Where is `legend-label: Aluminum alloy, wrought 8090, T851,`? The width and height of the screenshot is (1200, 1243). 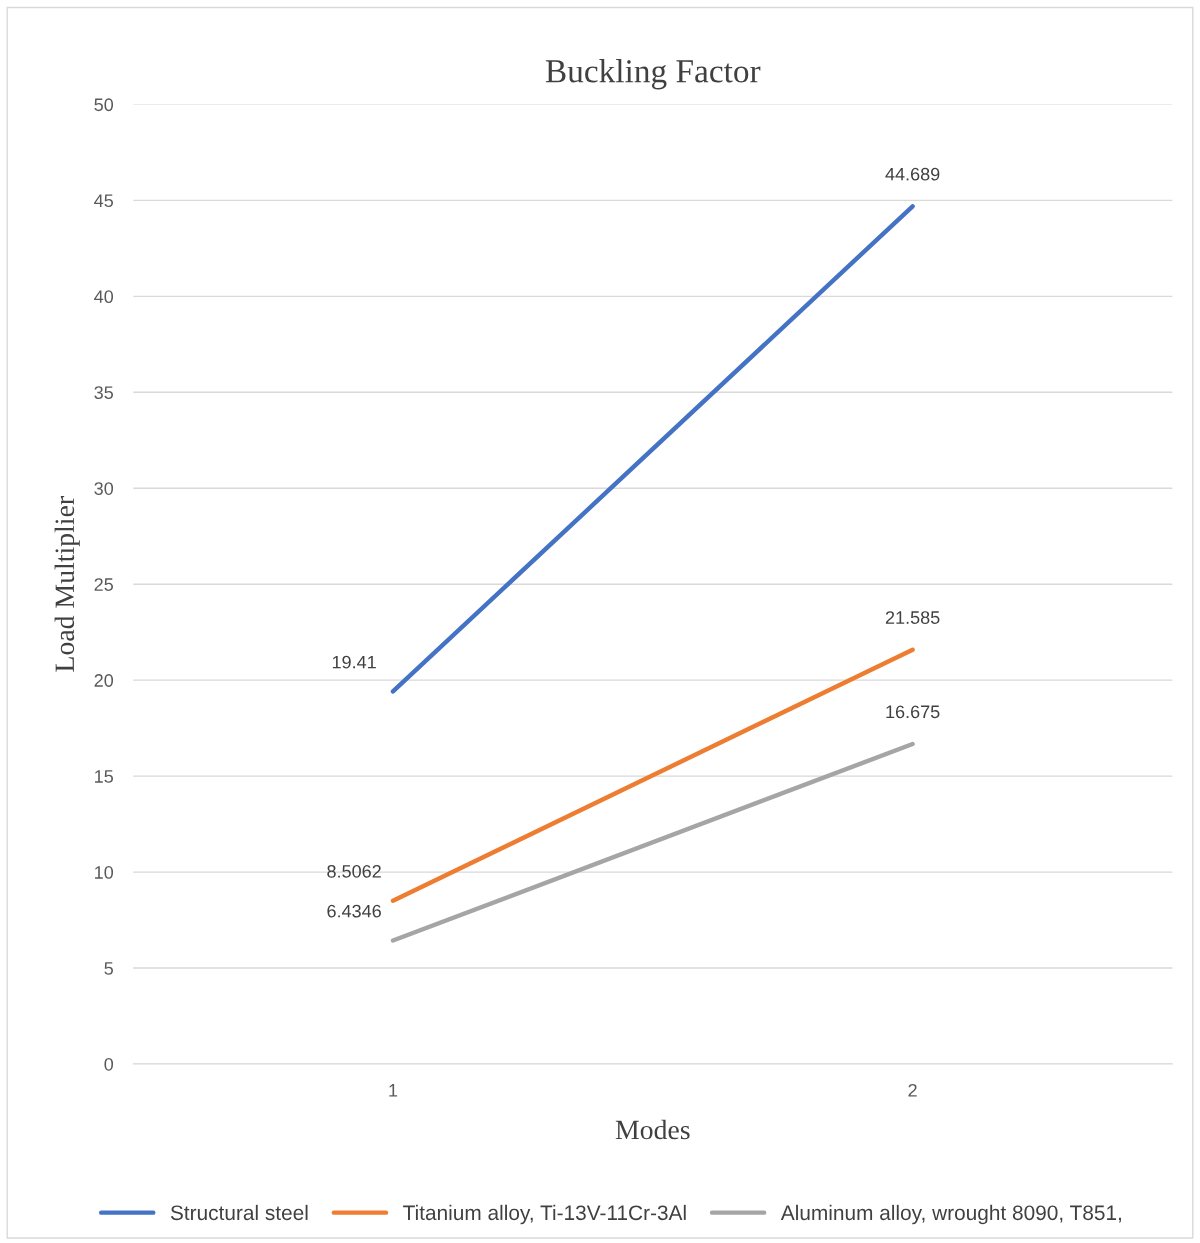 legend-label: Aluminum alloy, wrought 8090, T851, is located at coordinates (950, 1214).